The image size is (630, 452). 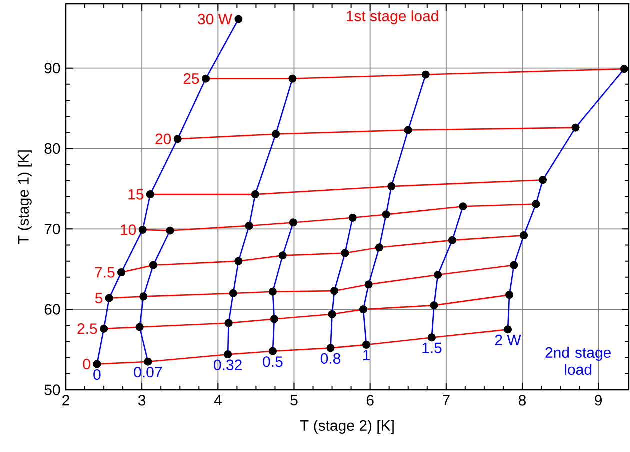 What do you see at coordinates (330, 358) in the screenshot?
I see `series-label: 0.8` at bounding box center [330, 358].